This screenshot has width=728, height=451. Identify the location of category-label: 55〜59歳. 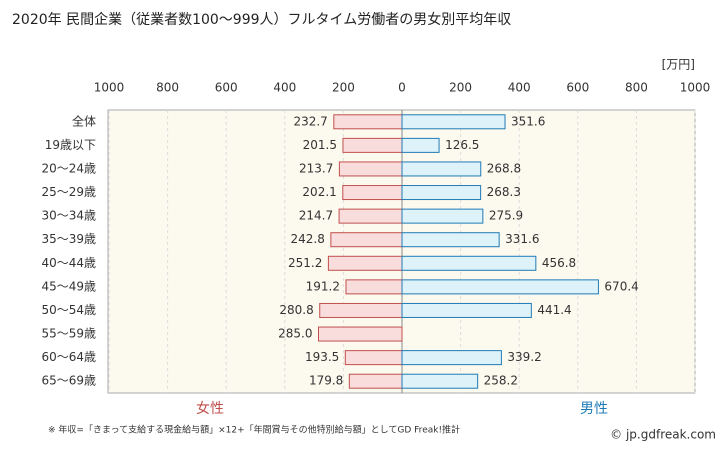
(68, 334).